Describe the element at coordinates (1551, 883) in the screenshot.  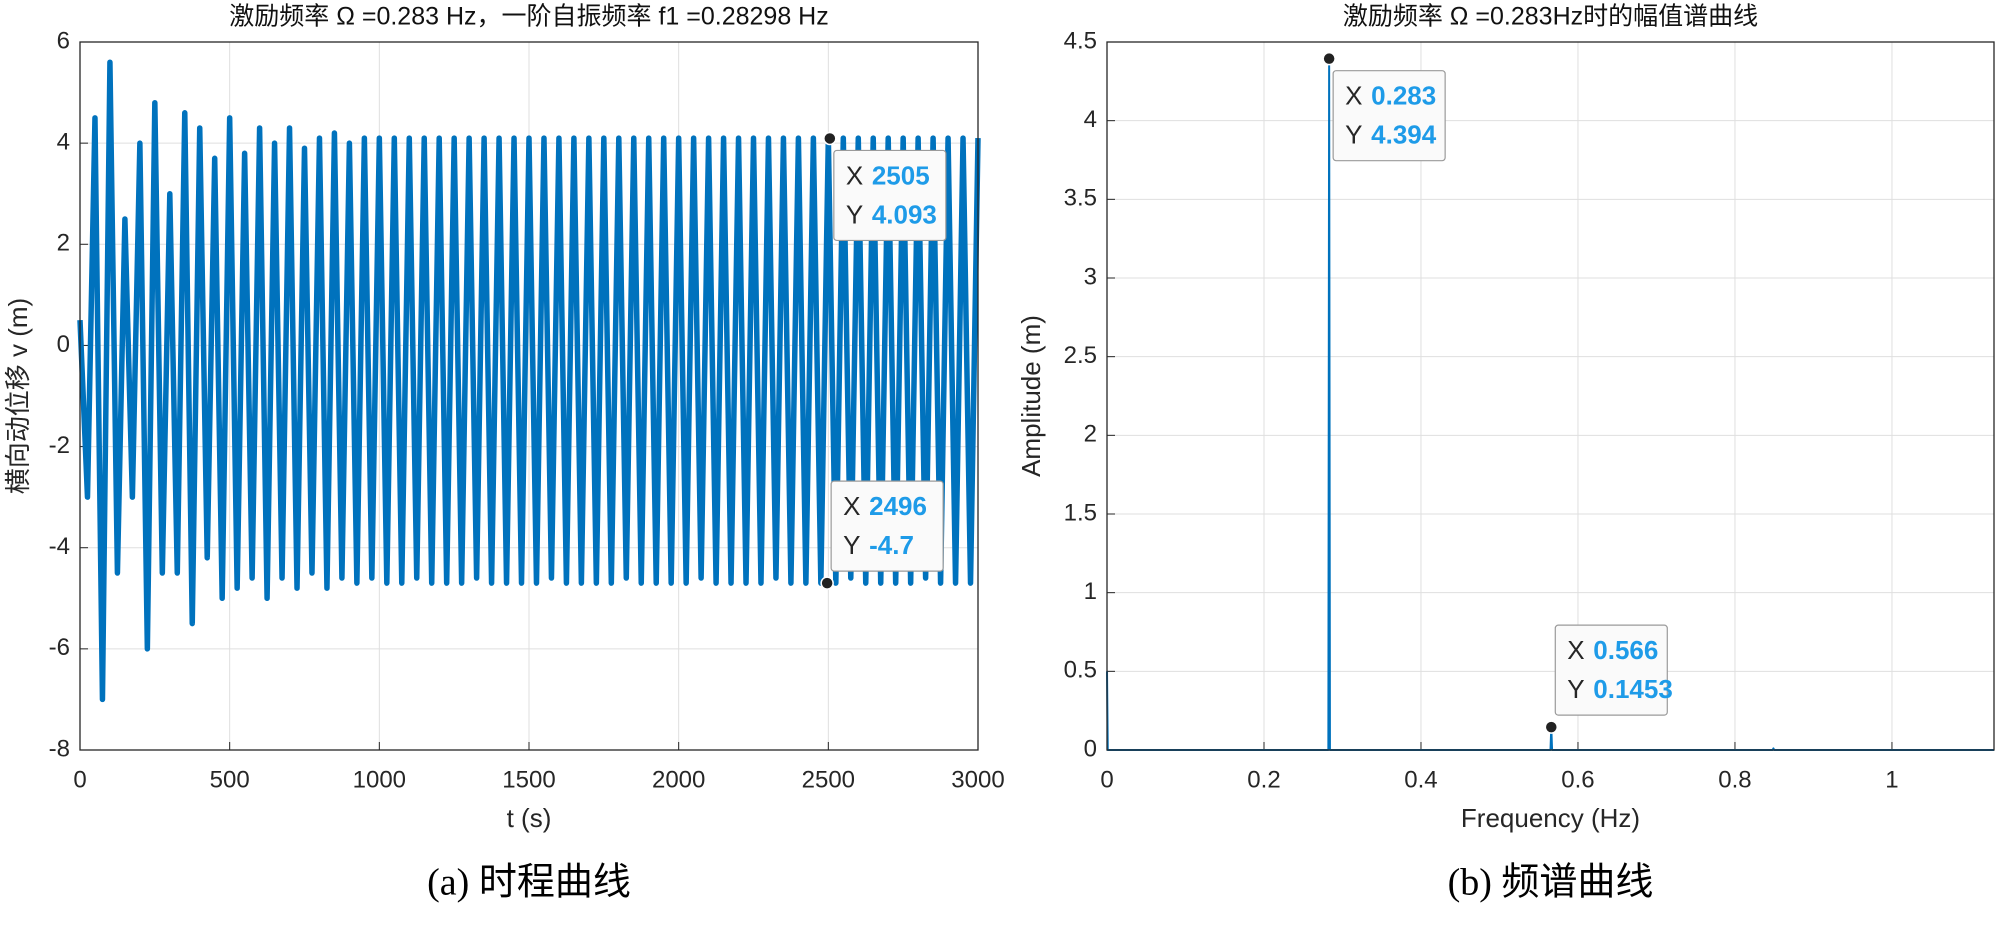
I see `caption: (b) 频谱曲线` at that location.